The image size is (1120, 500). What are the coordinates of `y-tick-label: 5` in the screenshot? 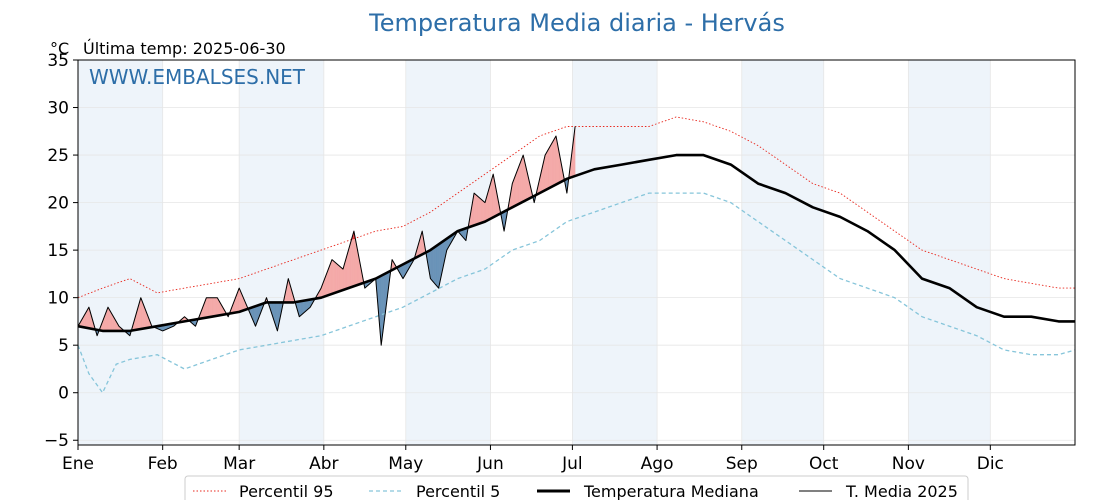 It's located at (63, 346).